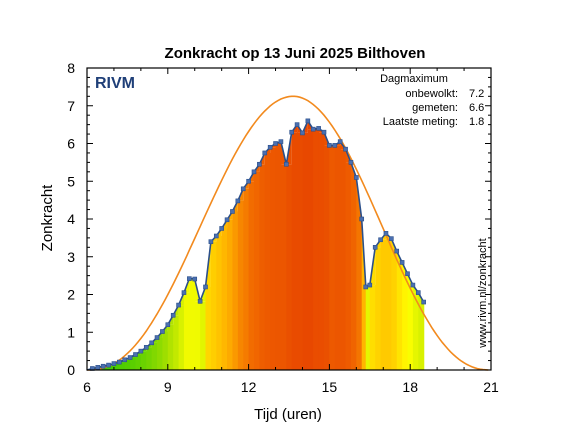 The image size is (582, 437). I want to click on info-label-laatste-meting: Laatste meting:, so click(420, 122).